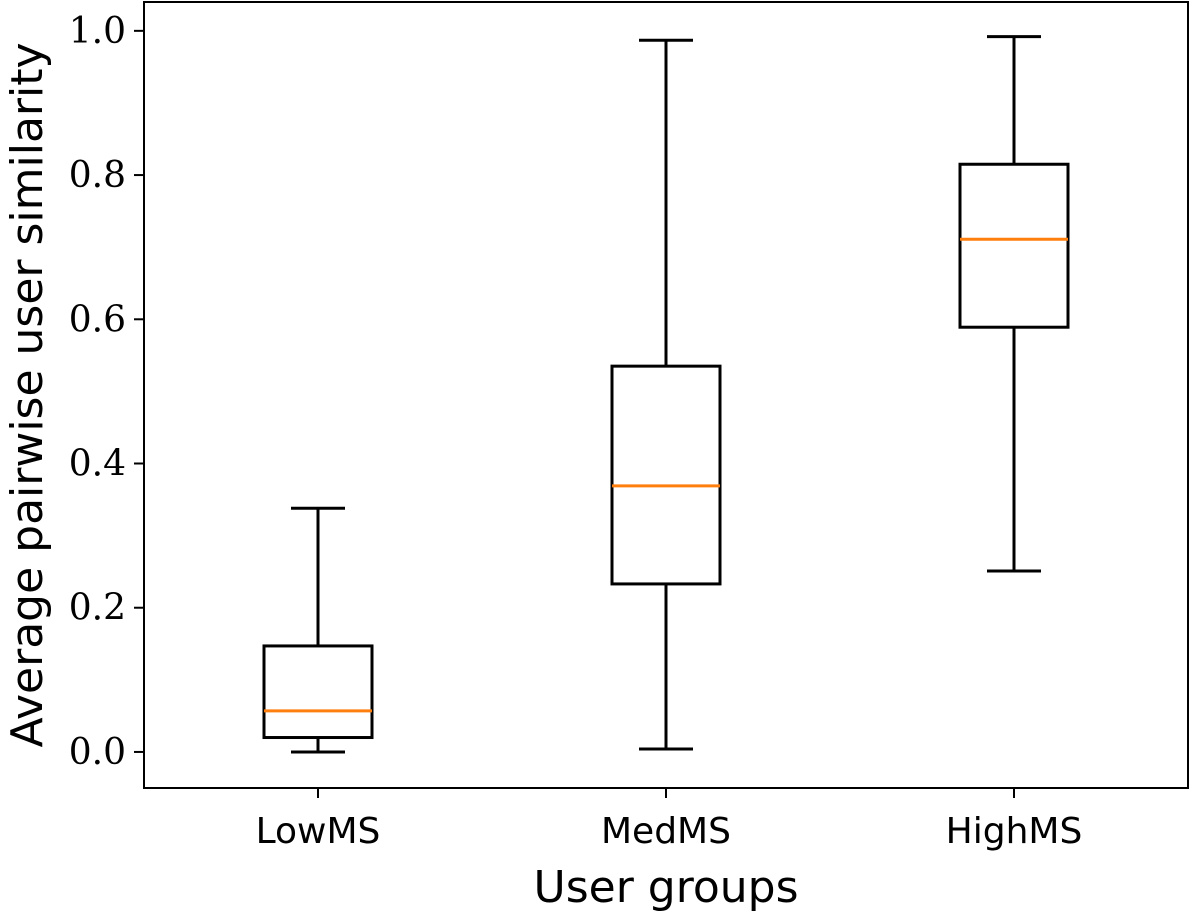  I want to click on y-axis-label: Average pairwise user similarity, so click(27, 394).